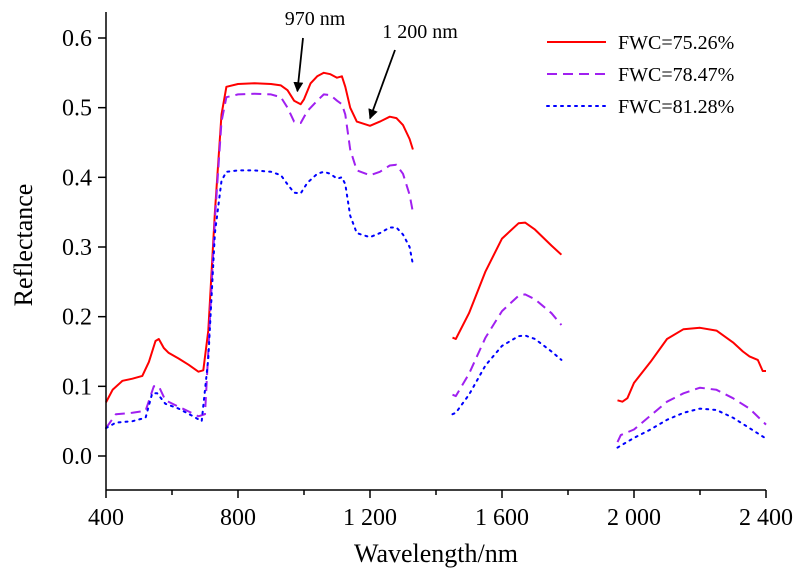 The image size is (800, 575). I want to click on y-tick-label: 0.4, so click(77, 178).